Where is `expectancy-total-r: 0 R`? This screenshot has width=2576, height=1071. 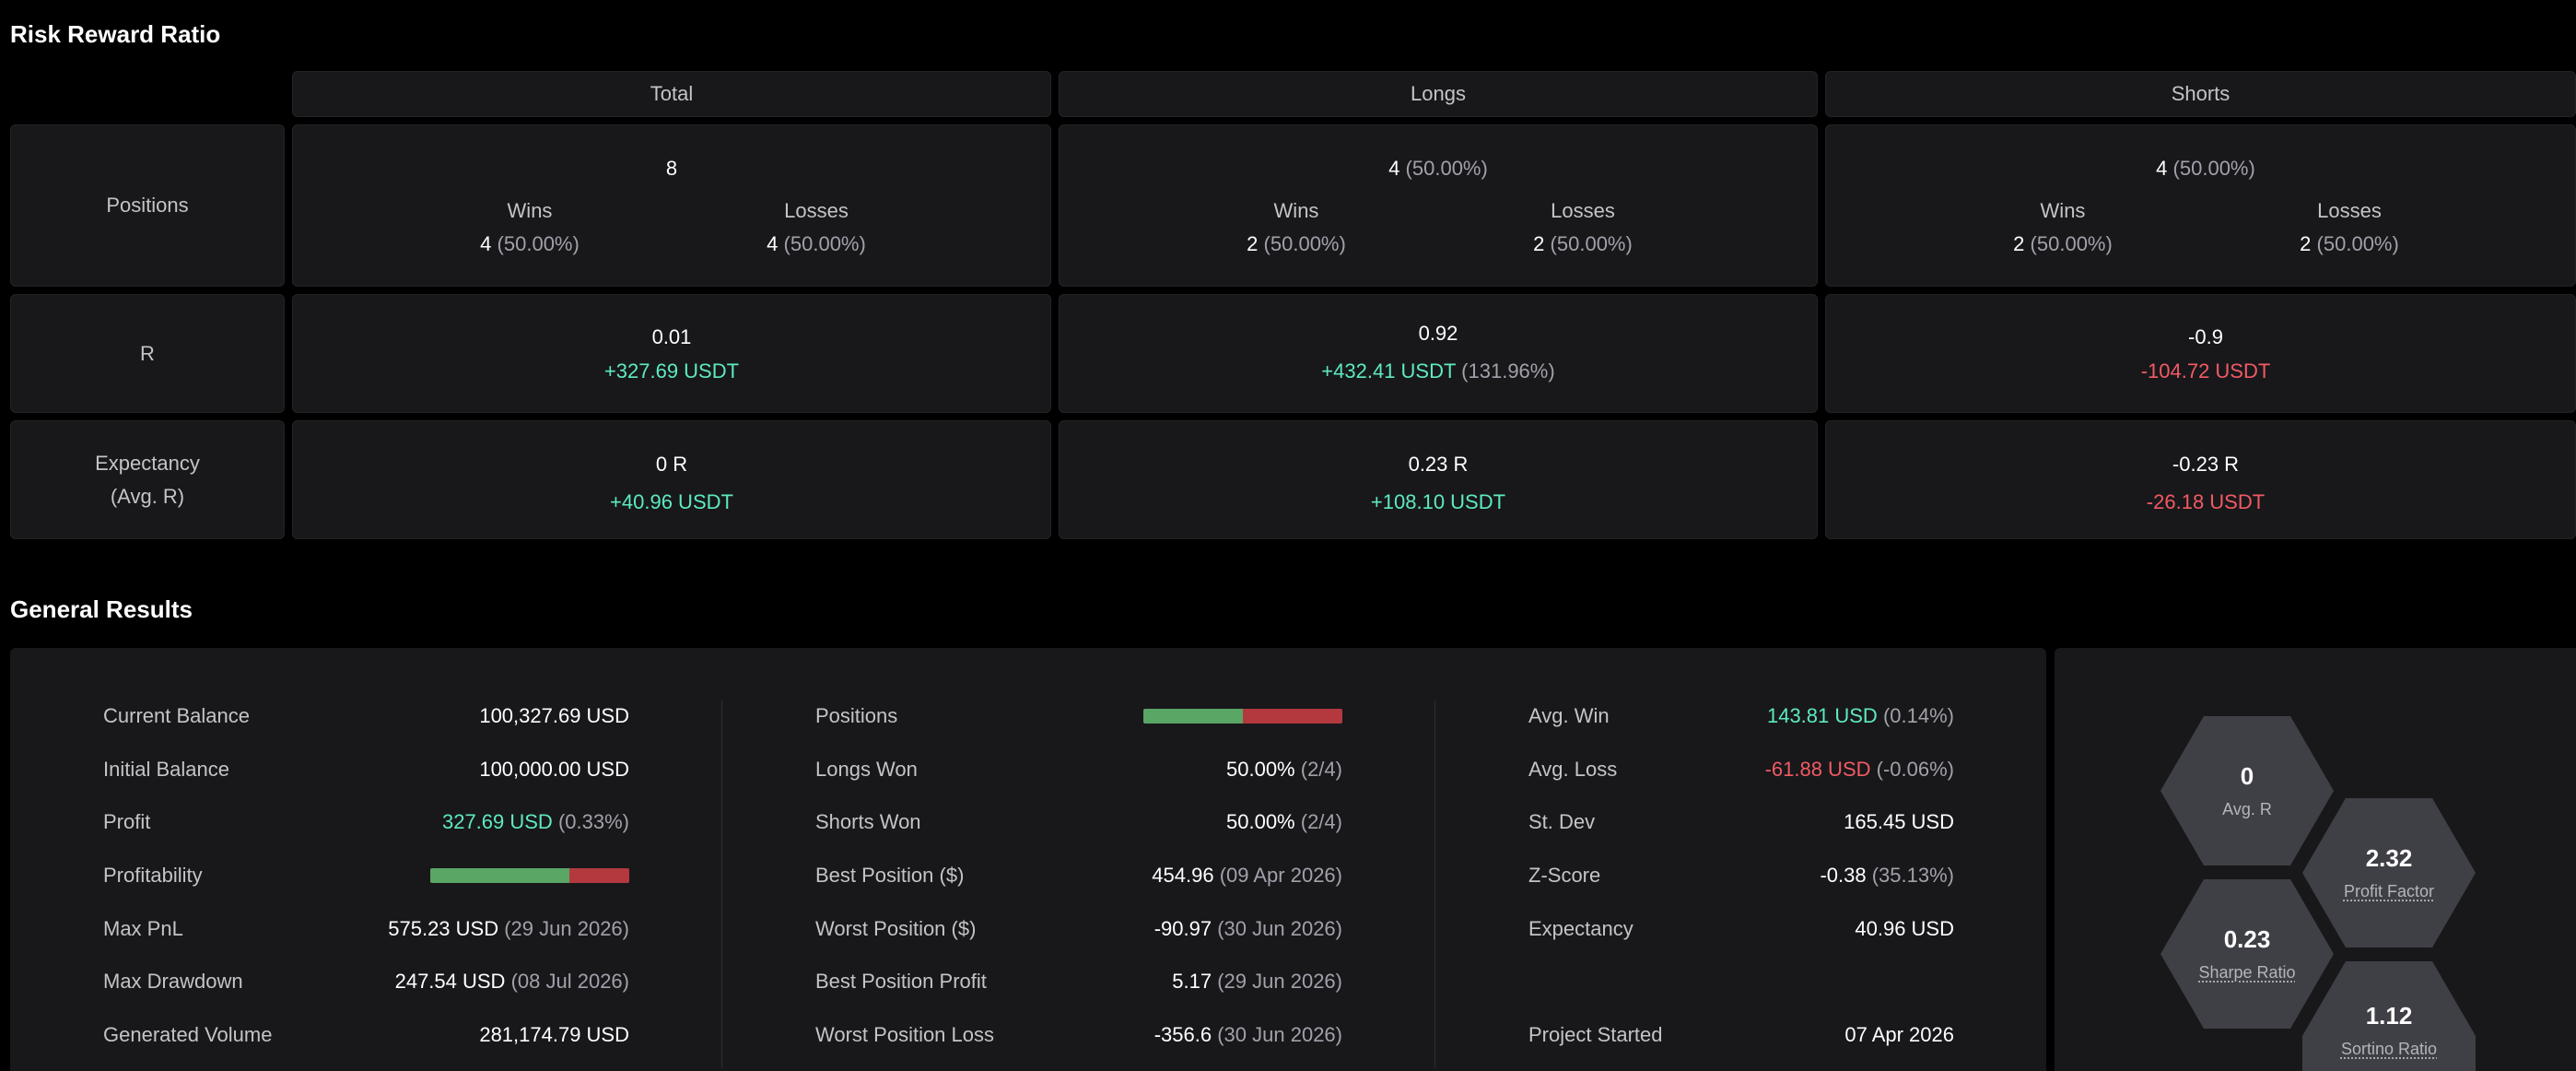 expectancy-total-r: 0 R is located at coordinates (671, 464).